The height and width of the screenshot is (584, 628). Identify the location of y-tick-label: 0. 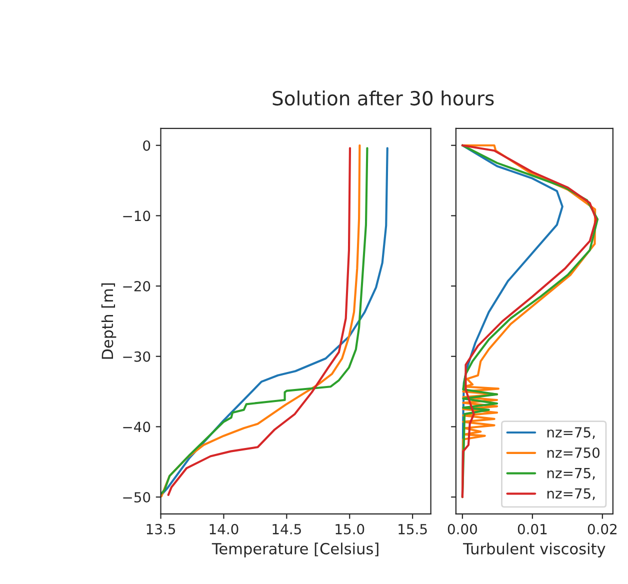
(146, 145).